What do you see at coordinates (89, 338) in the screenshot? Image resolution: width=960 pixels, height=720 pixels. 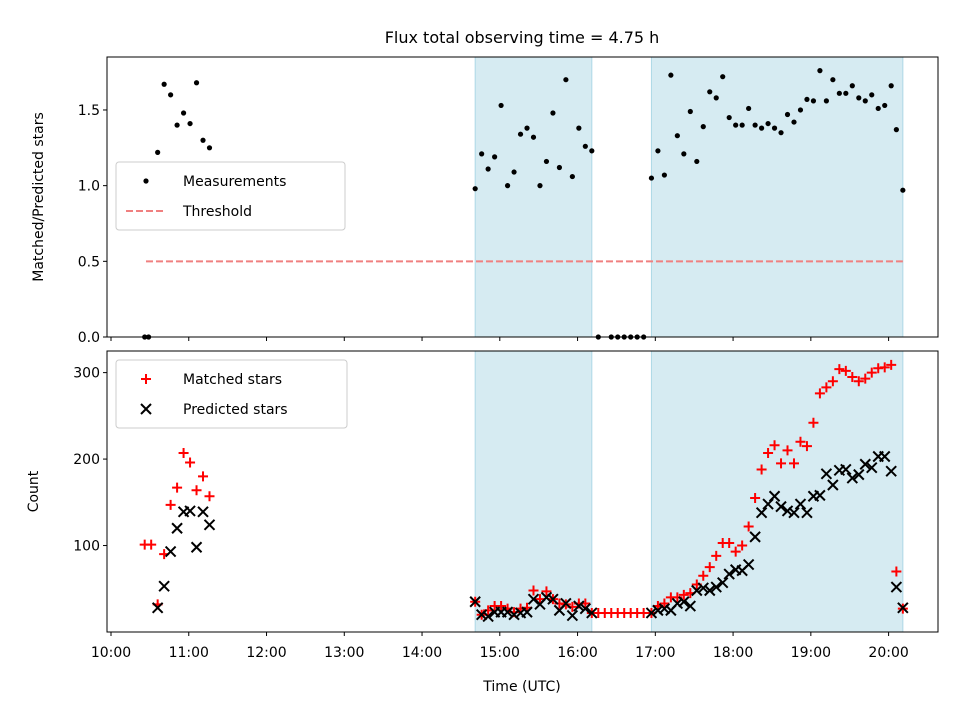 I see `y-tick-label: 0.0` at bounding box center [89, 338].